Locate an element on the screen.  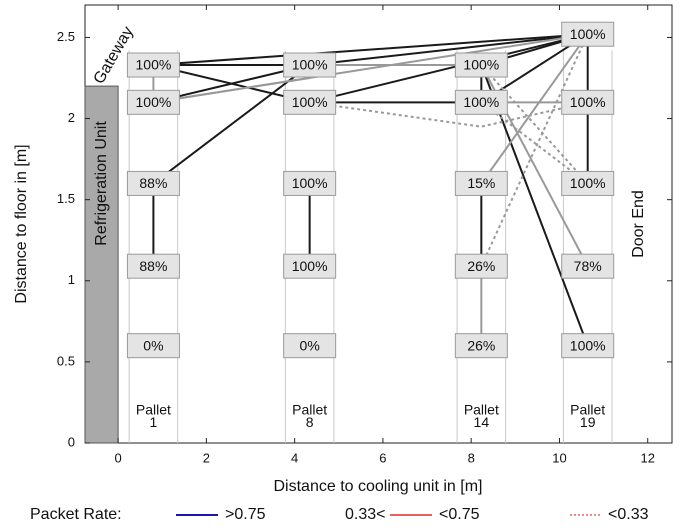
legend-prefix: 0.33< is located at coordinates (365, 514).